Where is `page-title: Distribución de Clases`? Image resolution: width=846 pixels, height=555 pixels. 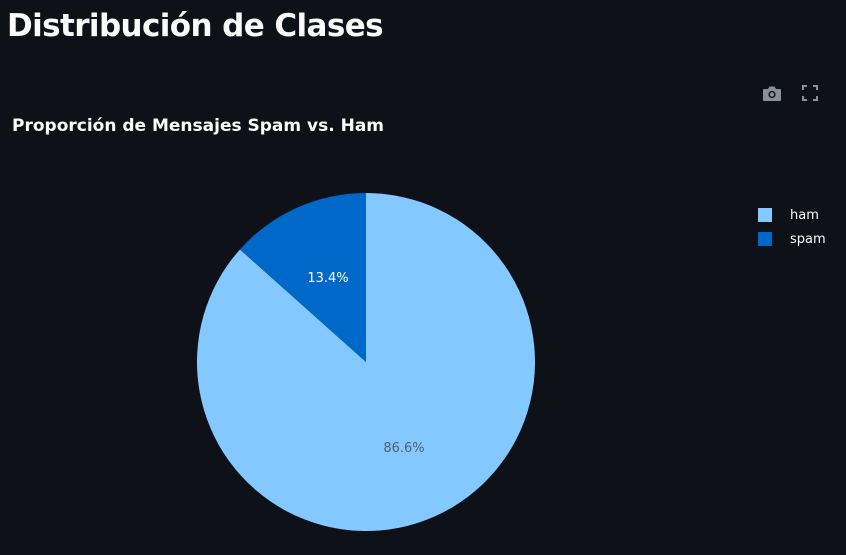
page-title: Distribución de Clases is located at coordinates (195, 26).